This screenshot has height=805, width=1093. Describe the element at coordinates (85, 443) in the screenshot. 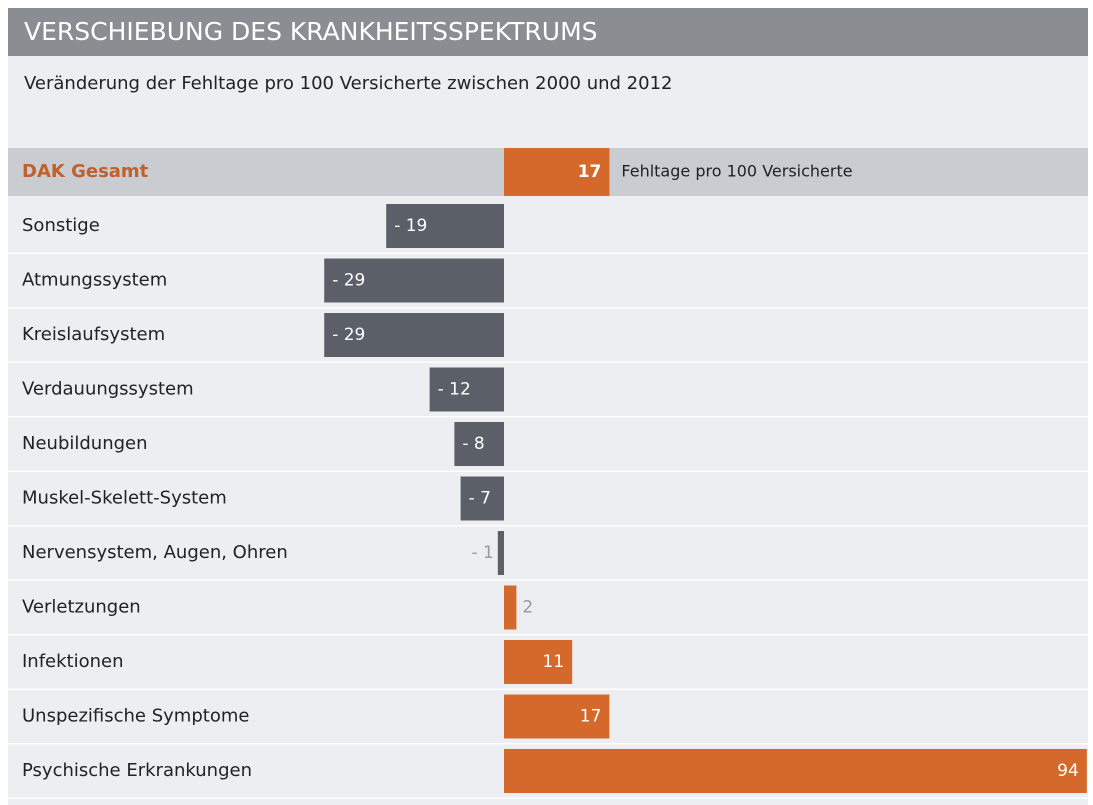

I see `category-label: Neubildungen` at that location.